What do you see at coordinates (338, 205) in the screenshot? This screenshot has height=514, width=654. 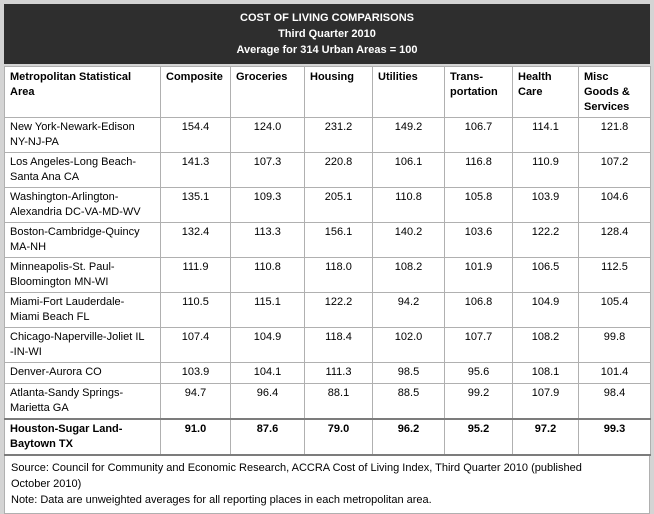 I see `value-cell: 205.1` at bounding box center [338, 205].